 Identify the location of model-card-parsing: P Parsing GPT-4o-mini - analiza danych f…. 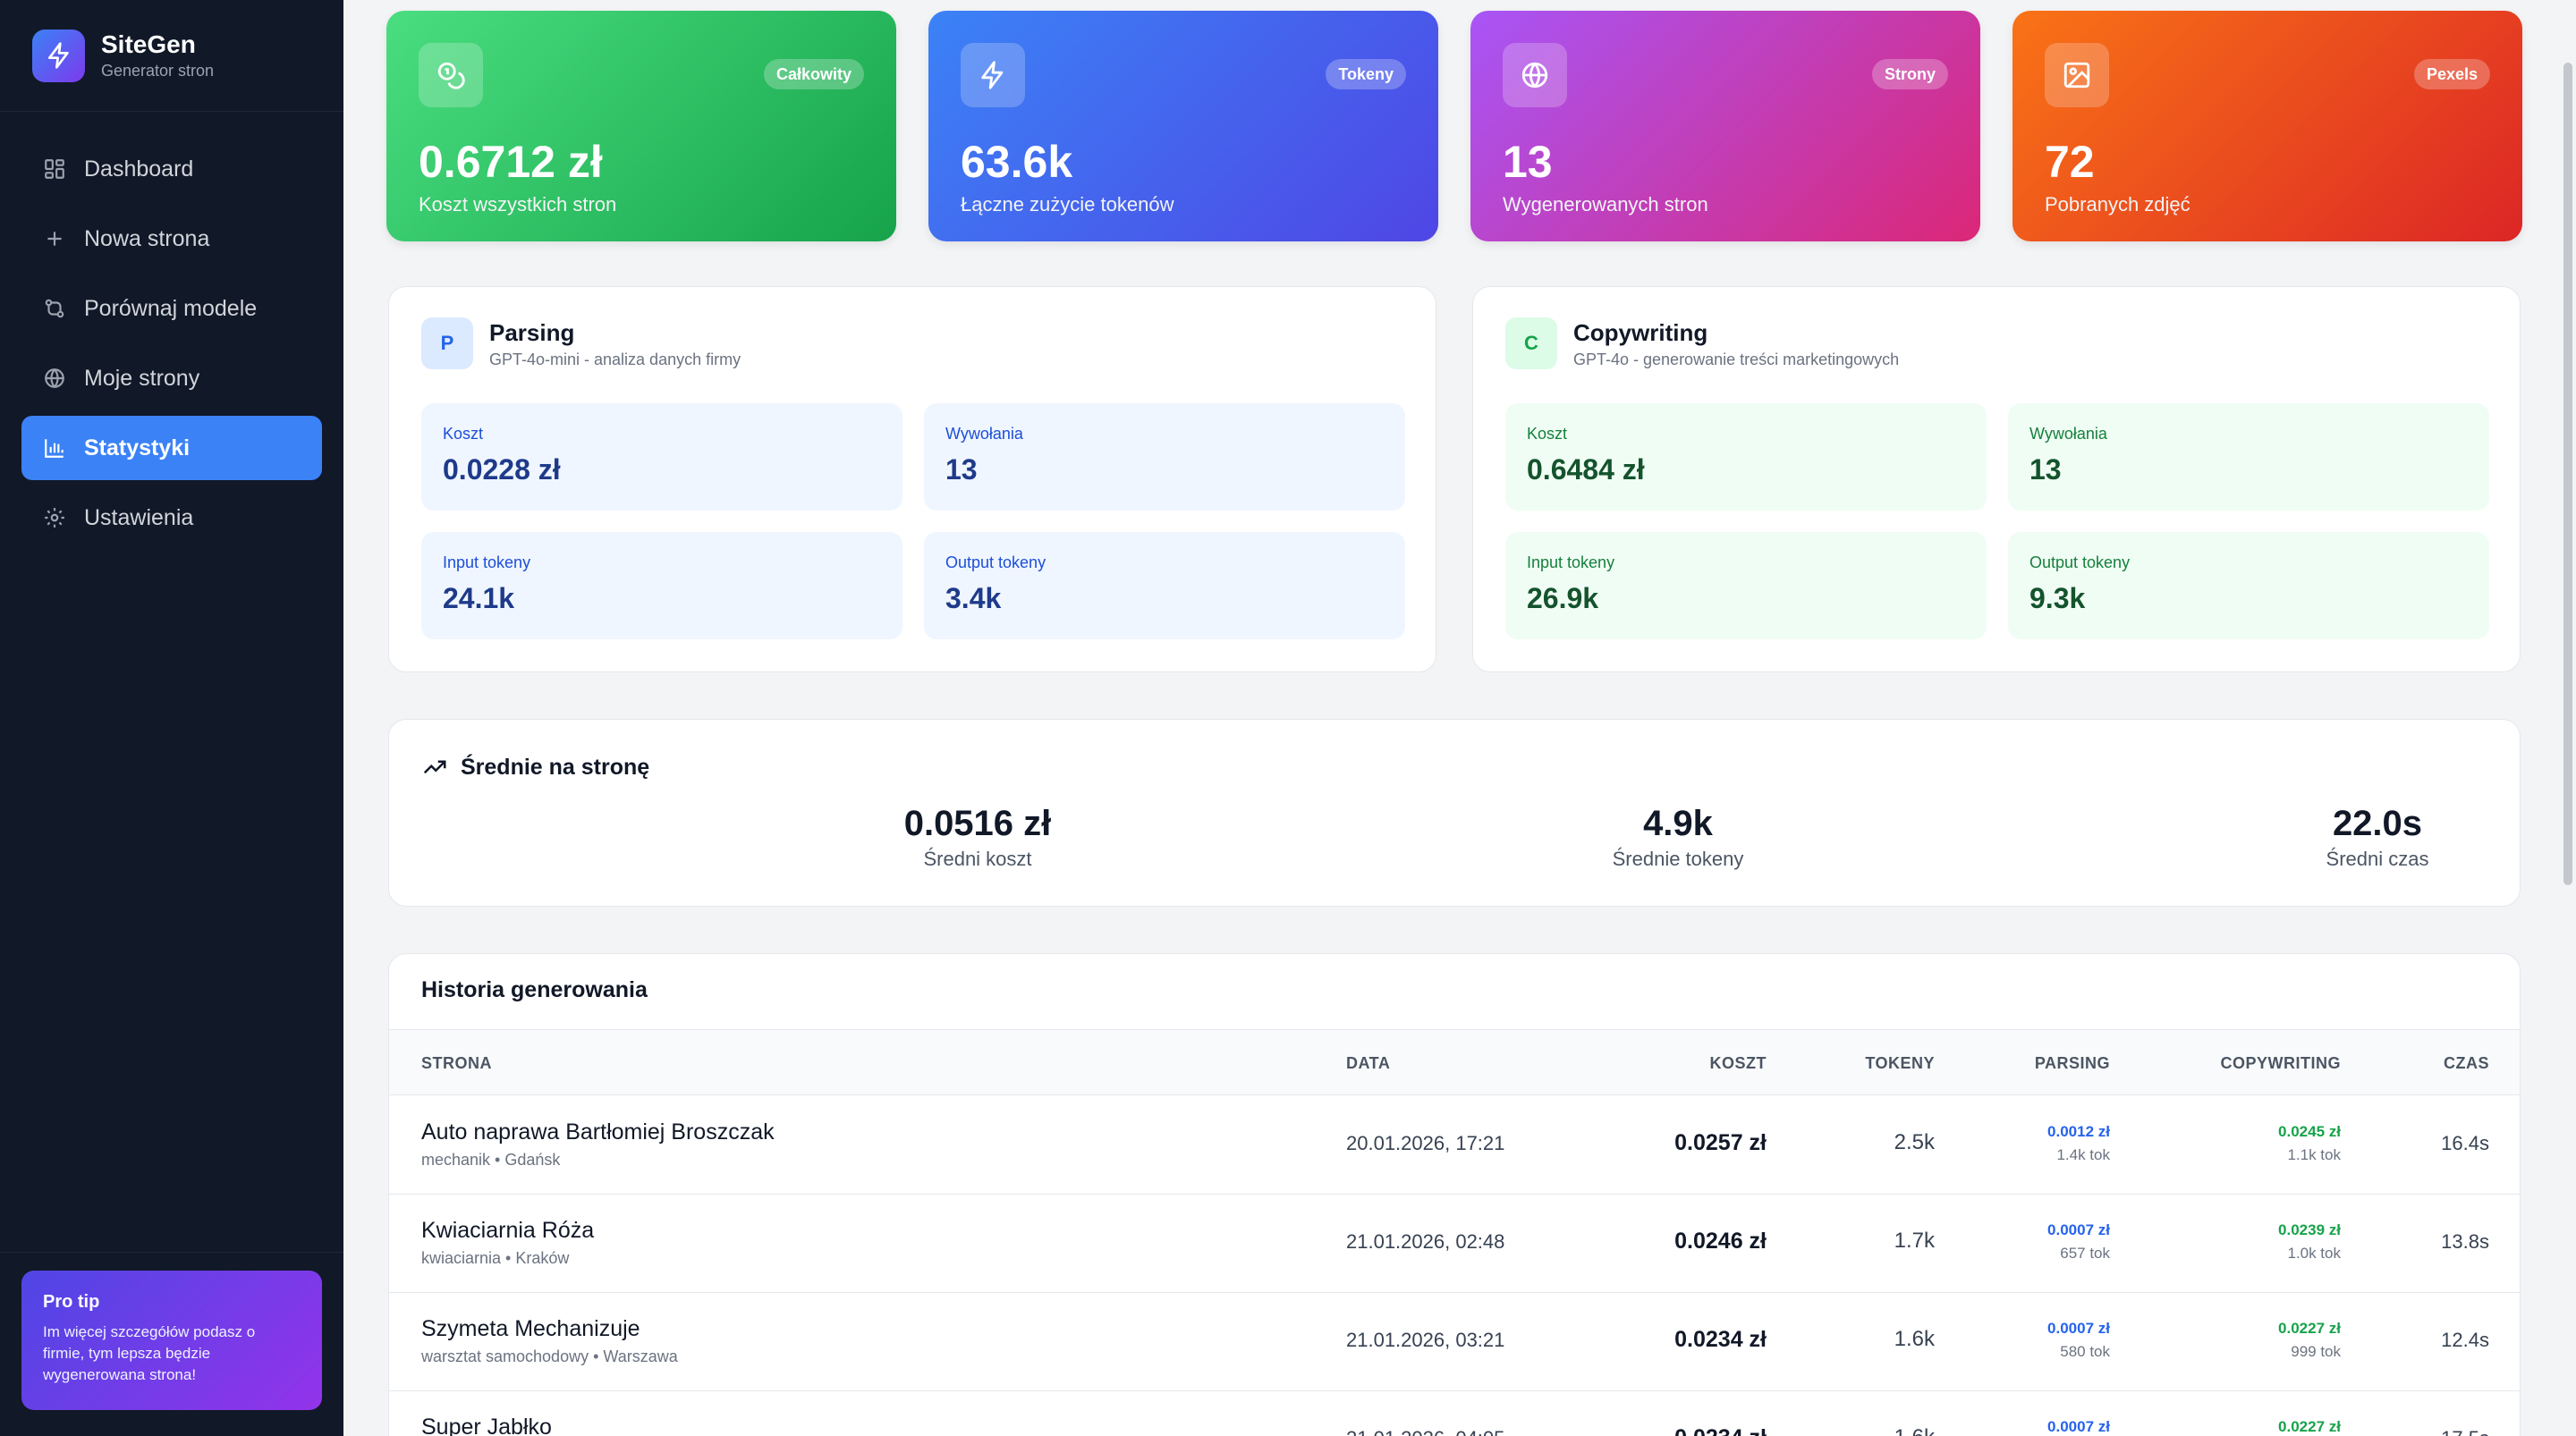
(912, 479).